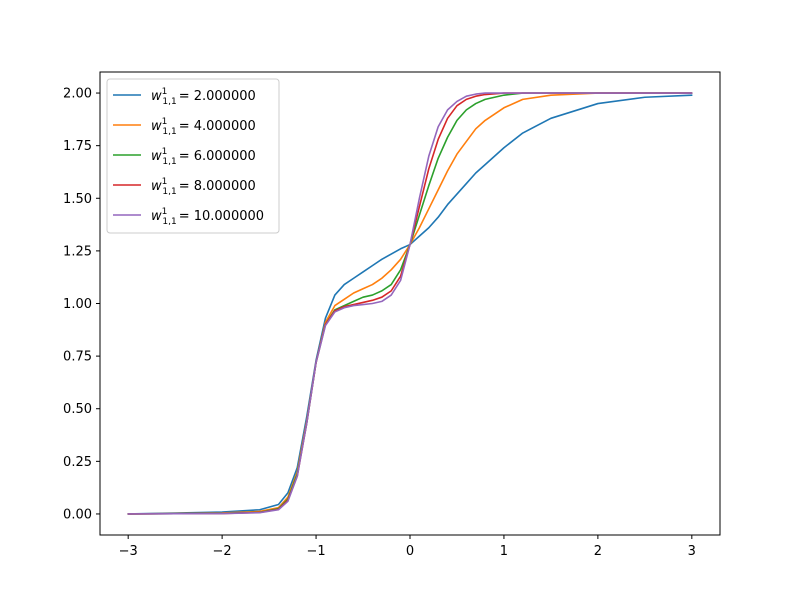 Image resolution: width=800 pixels, height=600 pixels. Describe the element at coordinates (315, 551) in the screenshot. I see `x-tick-label: −1` at that location.